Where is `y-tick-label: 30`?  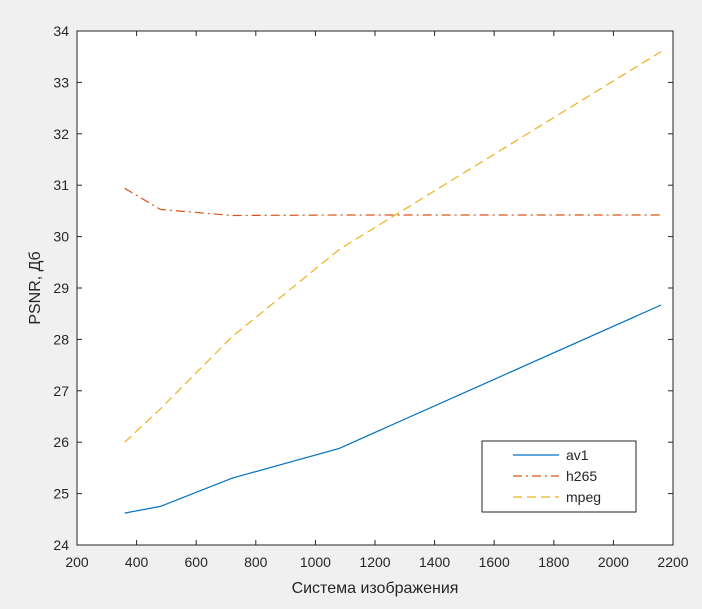
y-tick-label: 30 is located at coordinates (61, 237).